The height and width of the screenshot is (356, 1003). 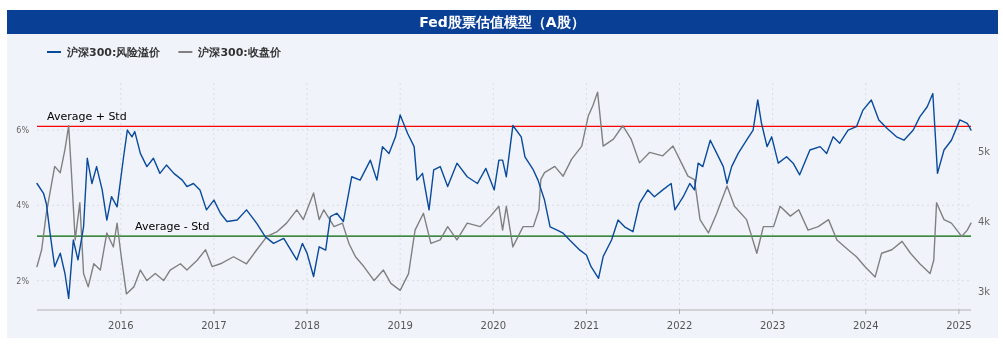 I want to click on y2-tick-label: 5k, so click(x=984, y=151).